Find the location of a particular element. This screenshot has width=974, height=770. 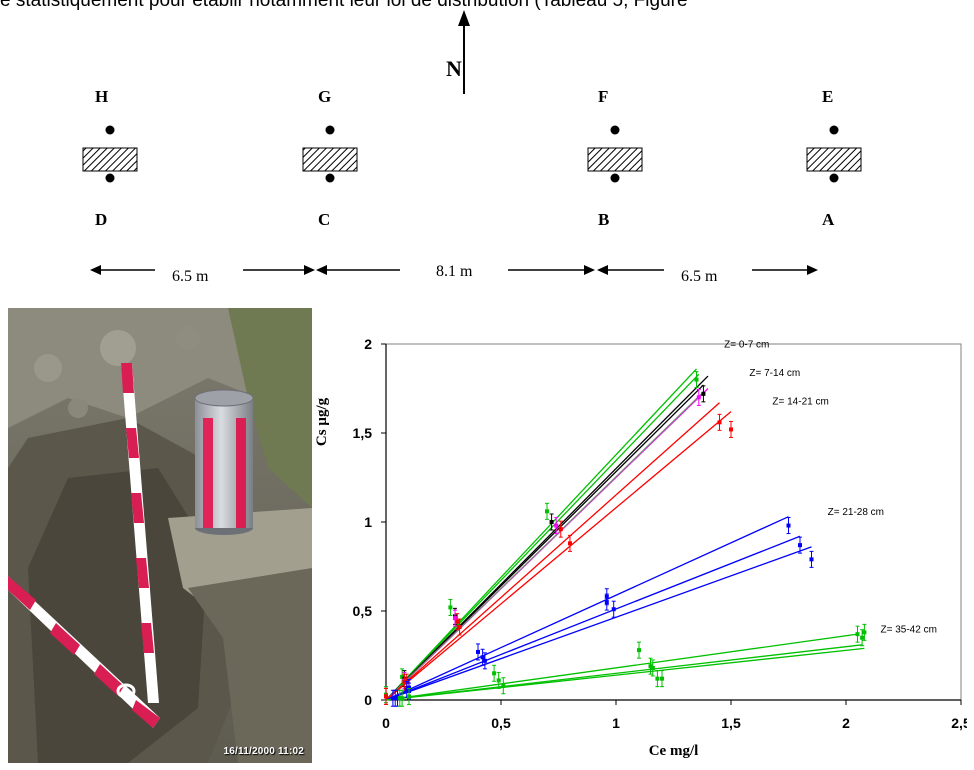

point-label-e: E is located at coordinates (827, 96).